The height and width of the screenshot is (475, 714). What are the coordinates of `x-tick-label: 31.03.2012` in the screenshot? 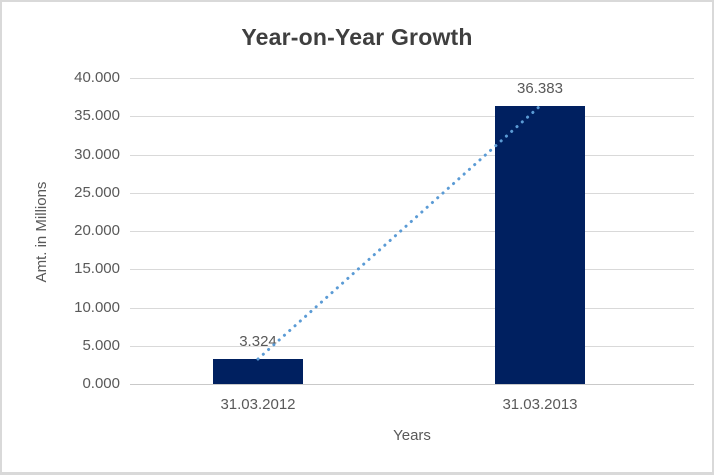 It's located at (258, 404).